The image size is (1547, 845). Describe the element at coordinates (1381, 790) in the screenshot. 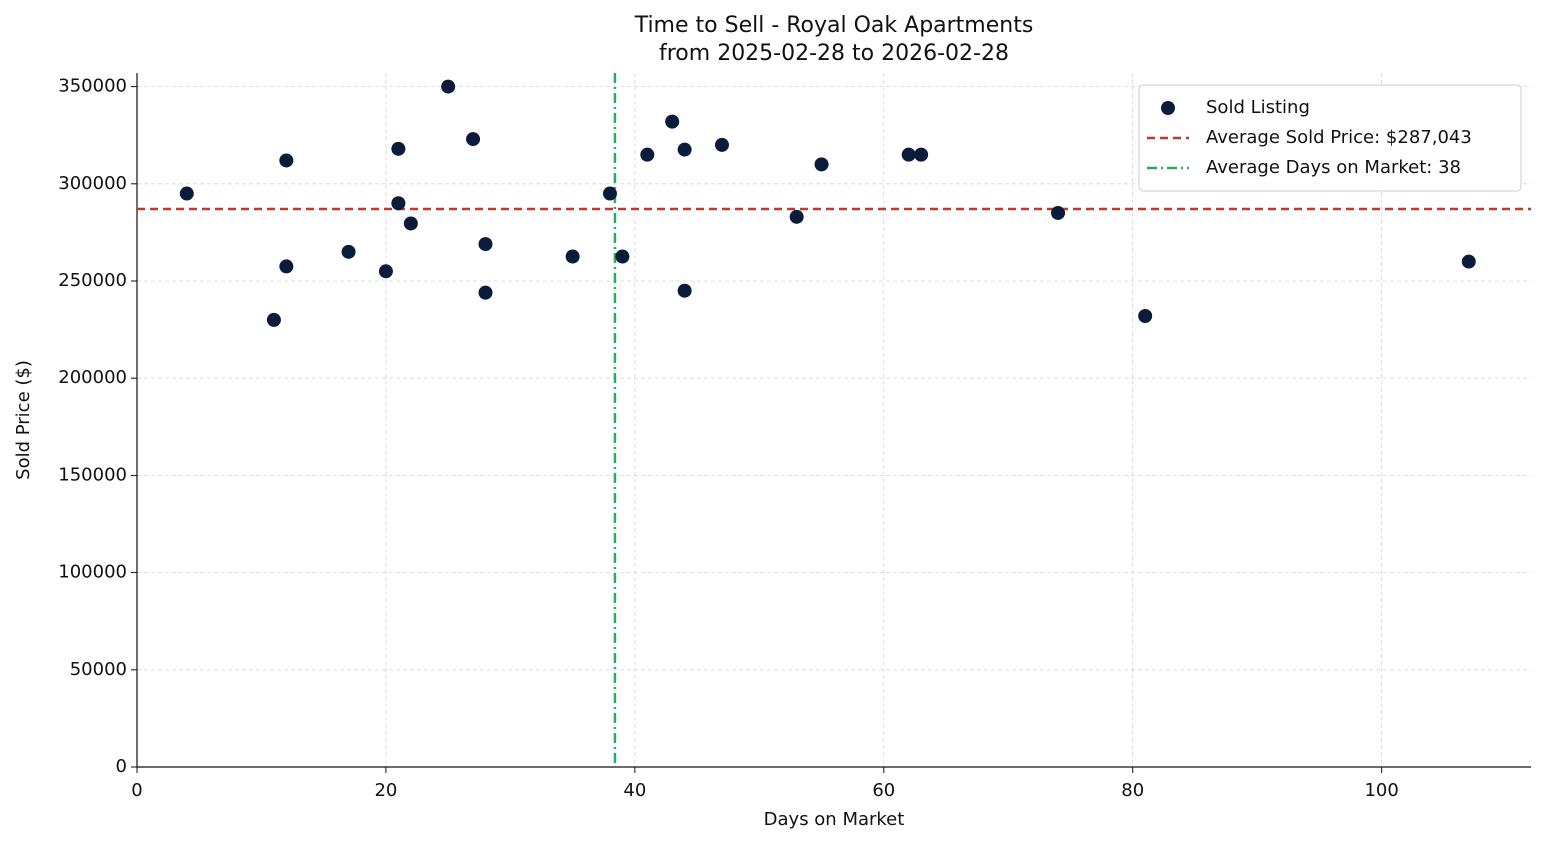

I see `x-tick-label: 100` at that location.